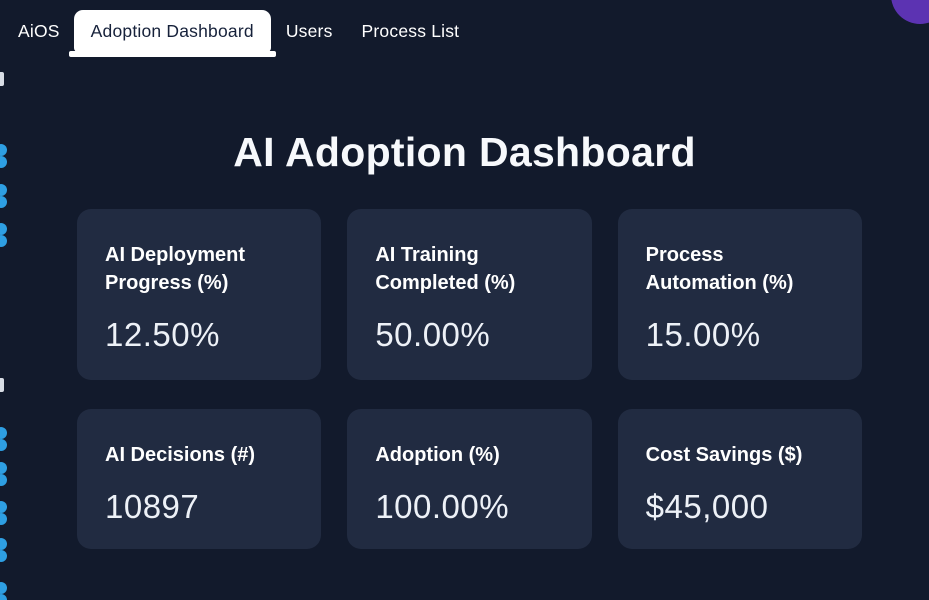 The height and width of the screenshot is (600, 929). What do you see at coordinates (39, 31) in the screenshot?
I see `tab-aios: AiOS` at bounding box center [39, 31].